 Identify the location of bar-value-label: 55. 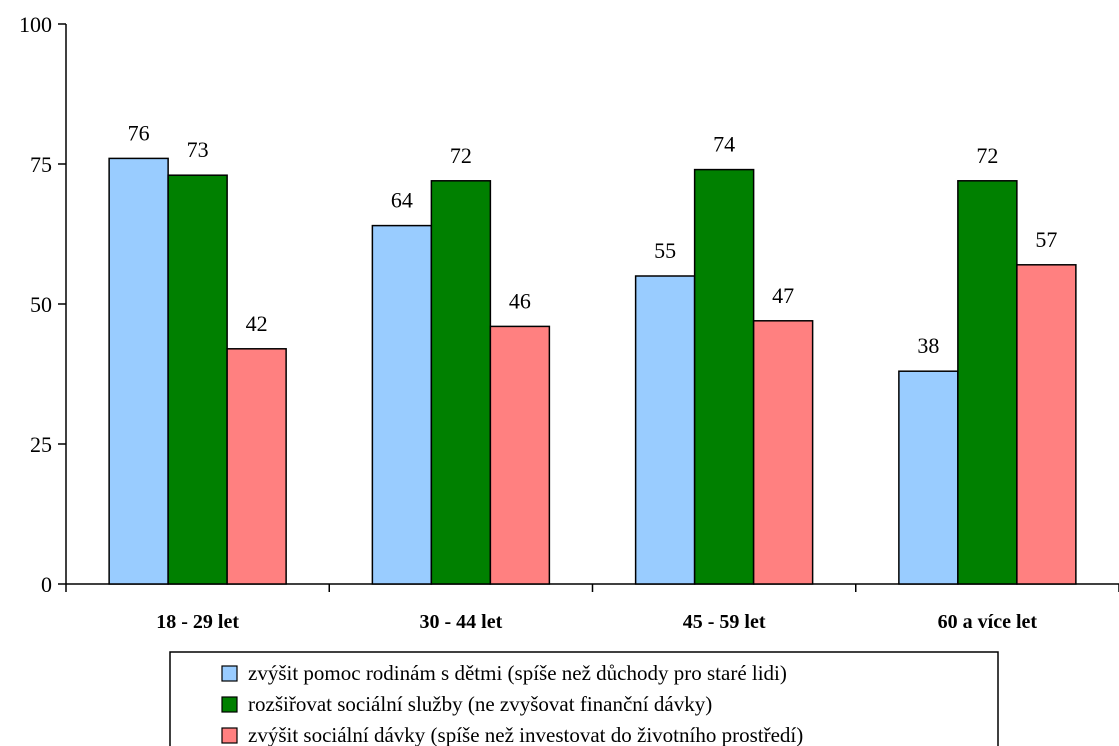
(665, 250).